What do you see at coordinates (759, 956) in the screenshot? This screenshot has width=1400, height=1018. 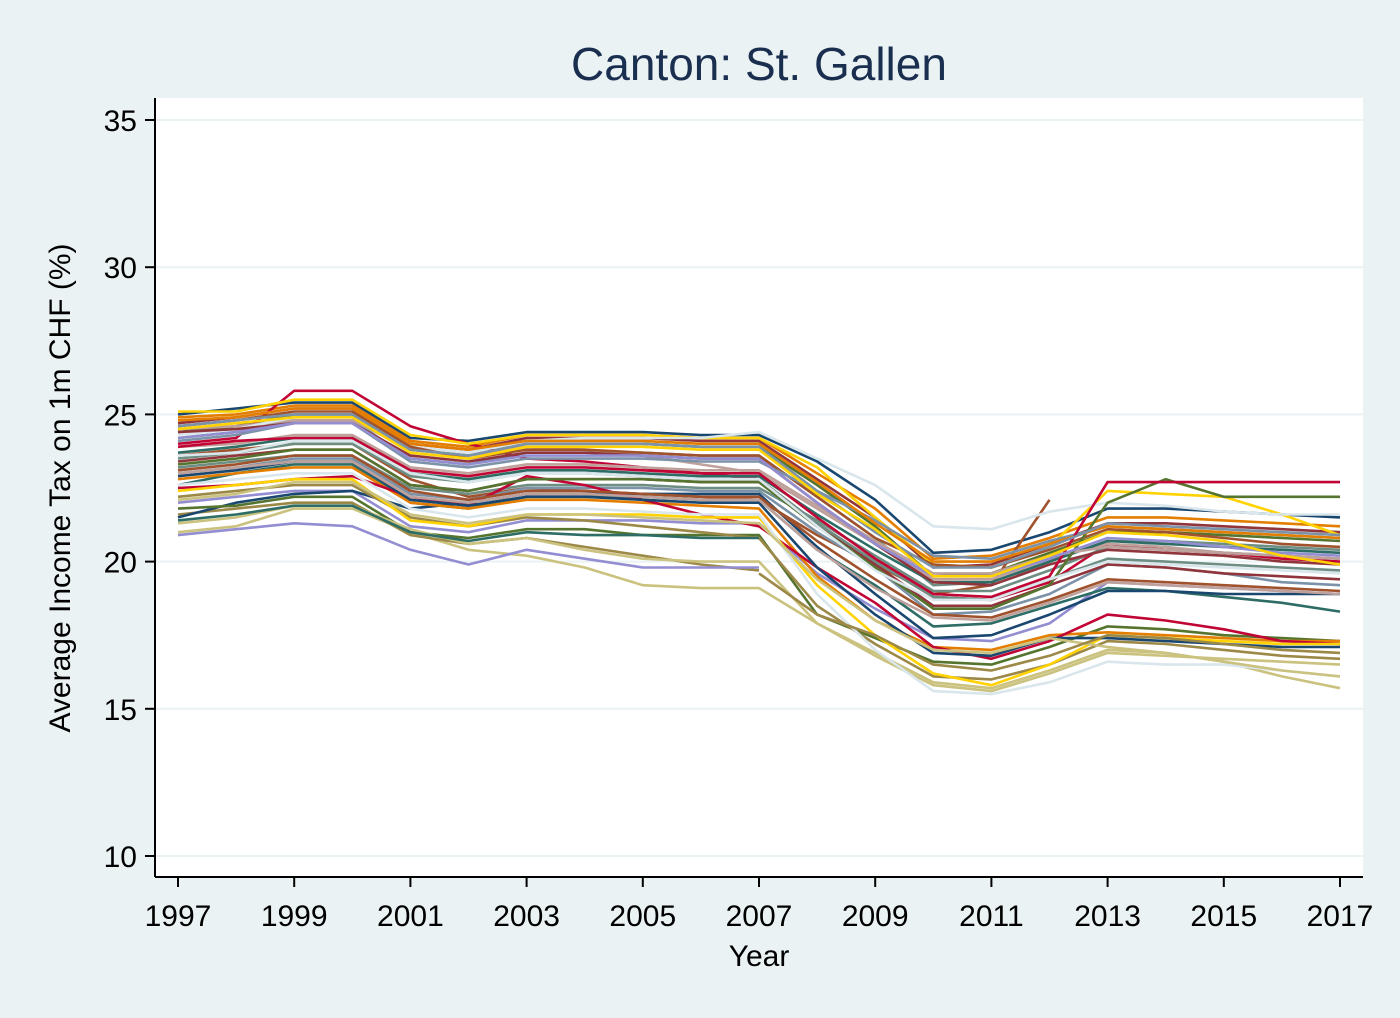 I see `x-axis-label: Year` at bounding box center [759, 956].